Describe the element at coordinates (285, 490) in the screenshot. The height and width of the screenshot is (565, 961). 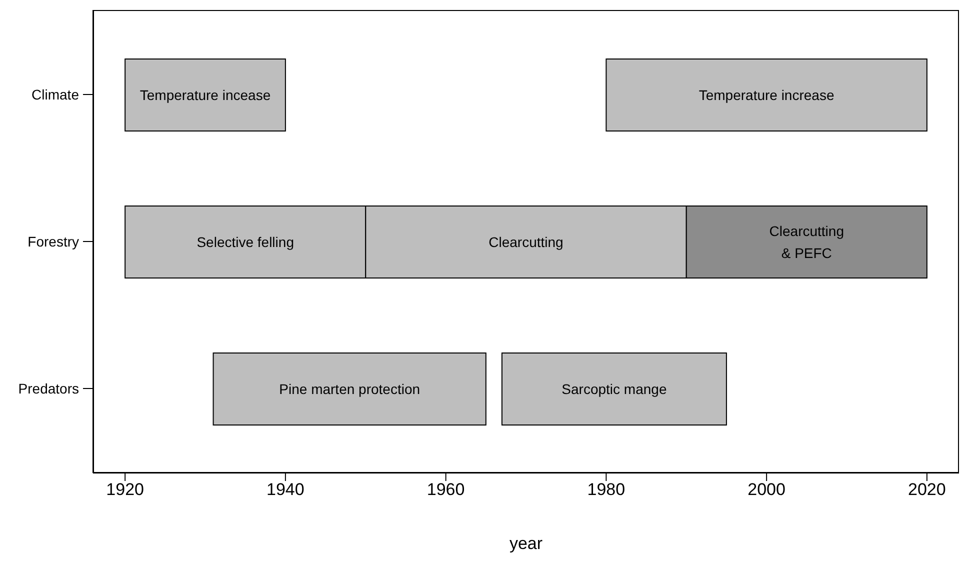
I see `x-tick-label: 1940` at that location.